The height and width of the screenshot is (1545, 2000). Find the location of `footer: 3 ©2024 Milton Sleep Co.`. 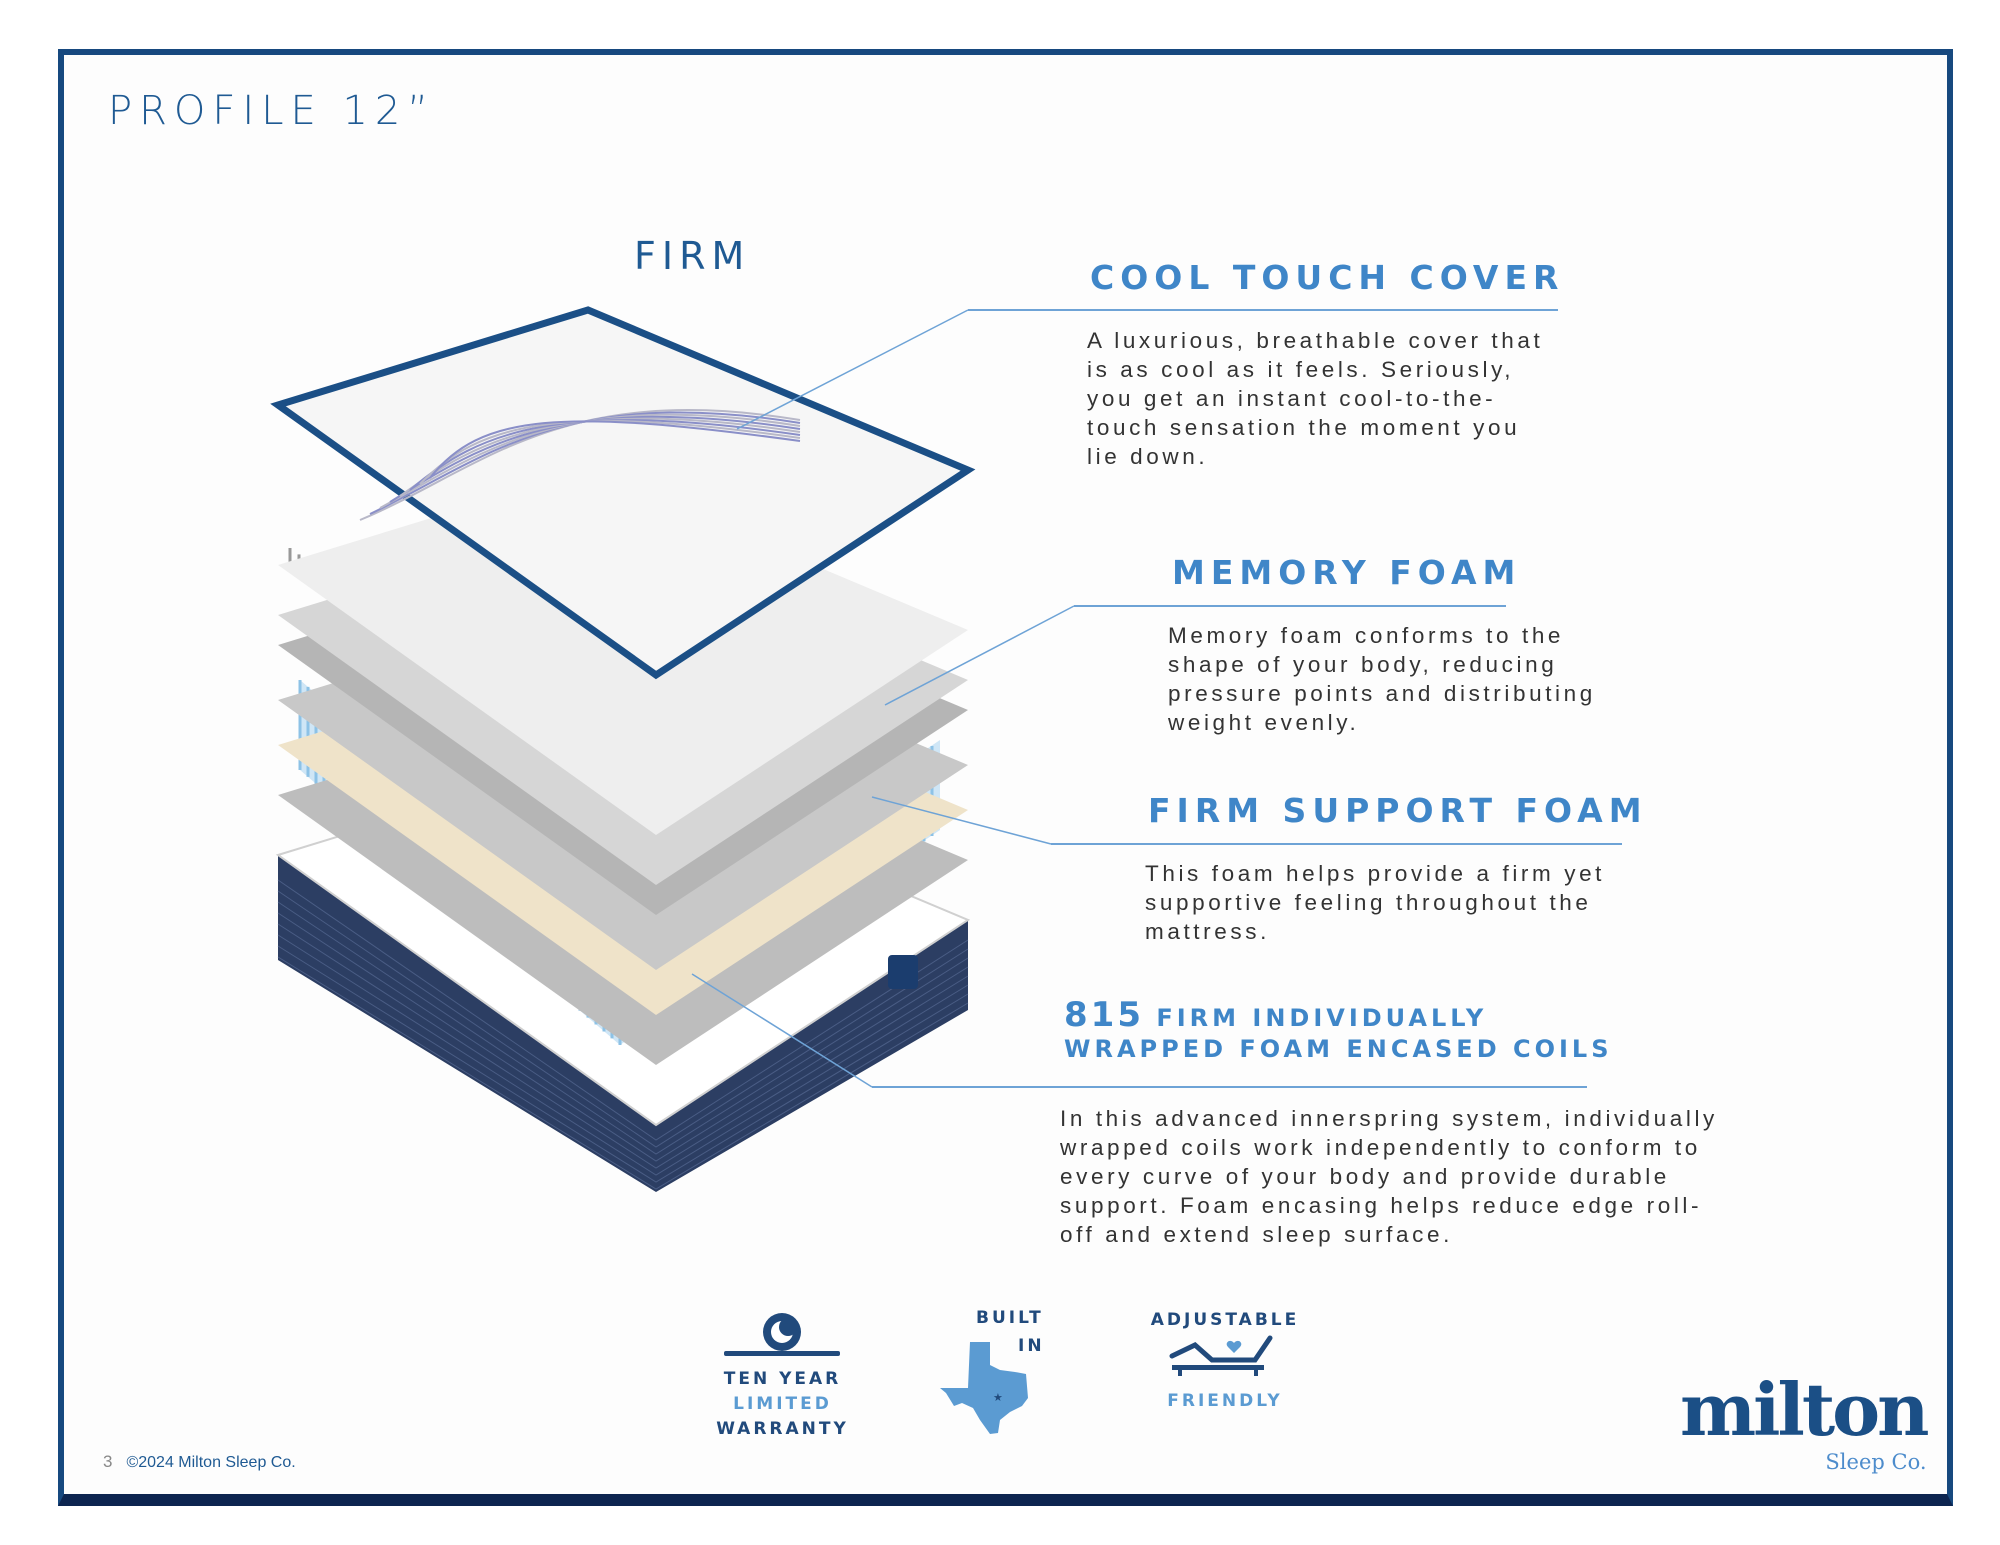

footer: 3 ©2024 Milton Sleep Co. is located at coordinates (199, 1462).